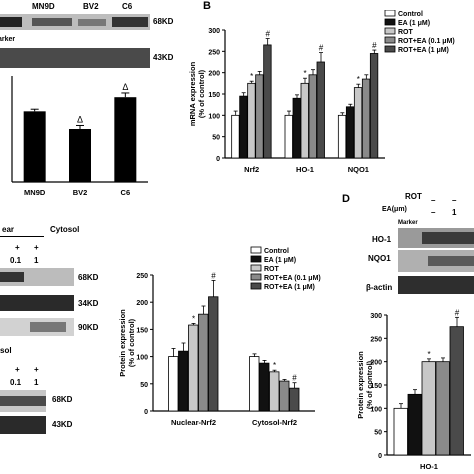  What do you see at coordinates (37, 277) in the screenshot?
I see `western-blot-band-nrf2-nuclear` at bounding box center [37, 277].